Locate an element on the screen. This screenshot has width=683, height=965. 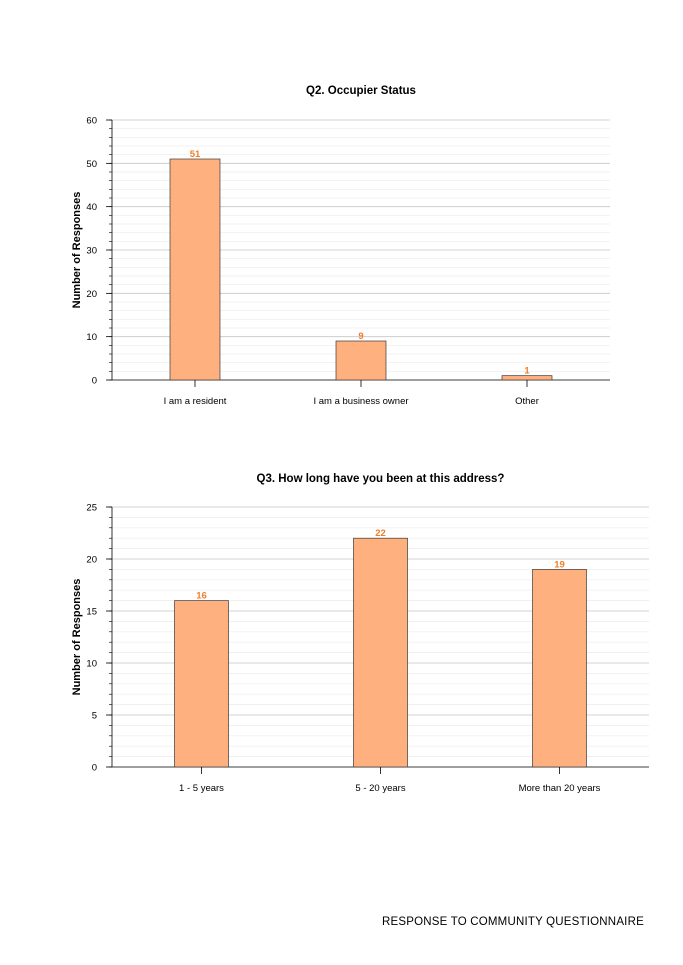
chart-title: Q2. Occupier Status is located at coordinates (361, 91).